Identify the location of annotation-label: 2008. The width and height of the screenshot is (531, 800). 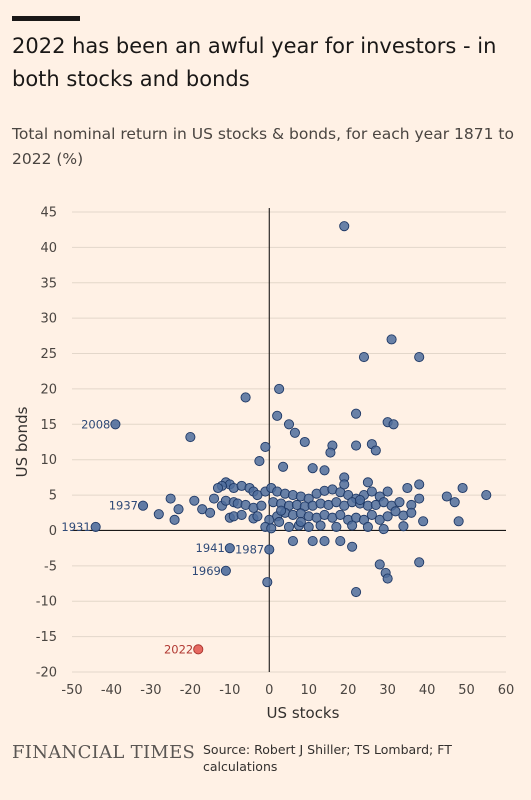
(95, 424).